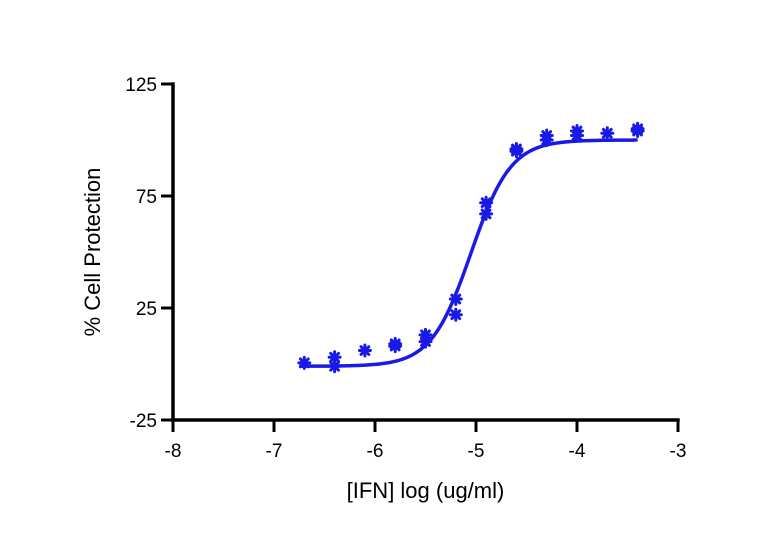  I want to click on x-tick-label: -5, so click(476, 451).